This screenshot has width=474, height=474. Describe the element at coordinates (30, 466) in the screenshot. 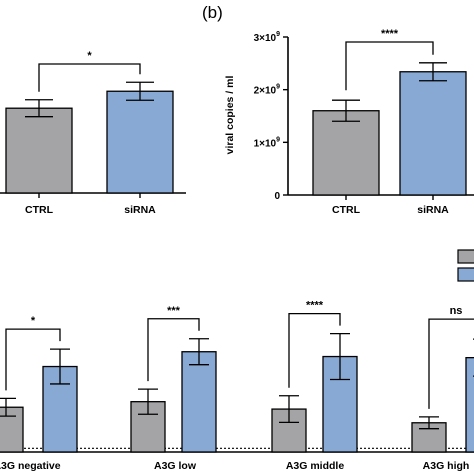

I see `chart-c-xlabel-0: A3G negative` at that location.